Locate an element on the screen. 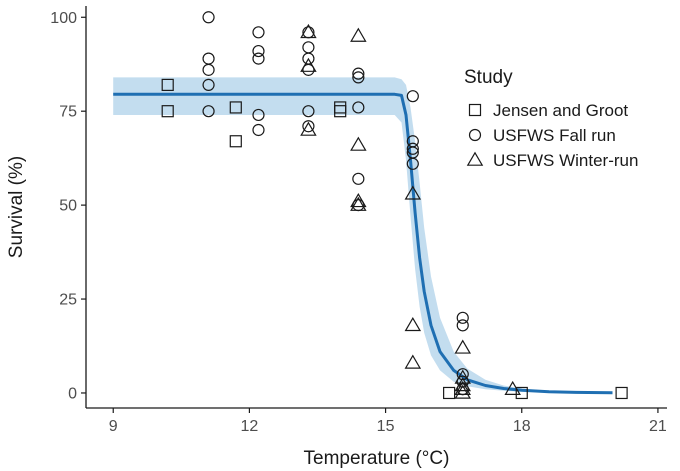 The image size is (680, 471). legend-entry-triangle: USFWS Winter-run is located at coordinates (552, 160).